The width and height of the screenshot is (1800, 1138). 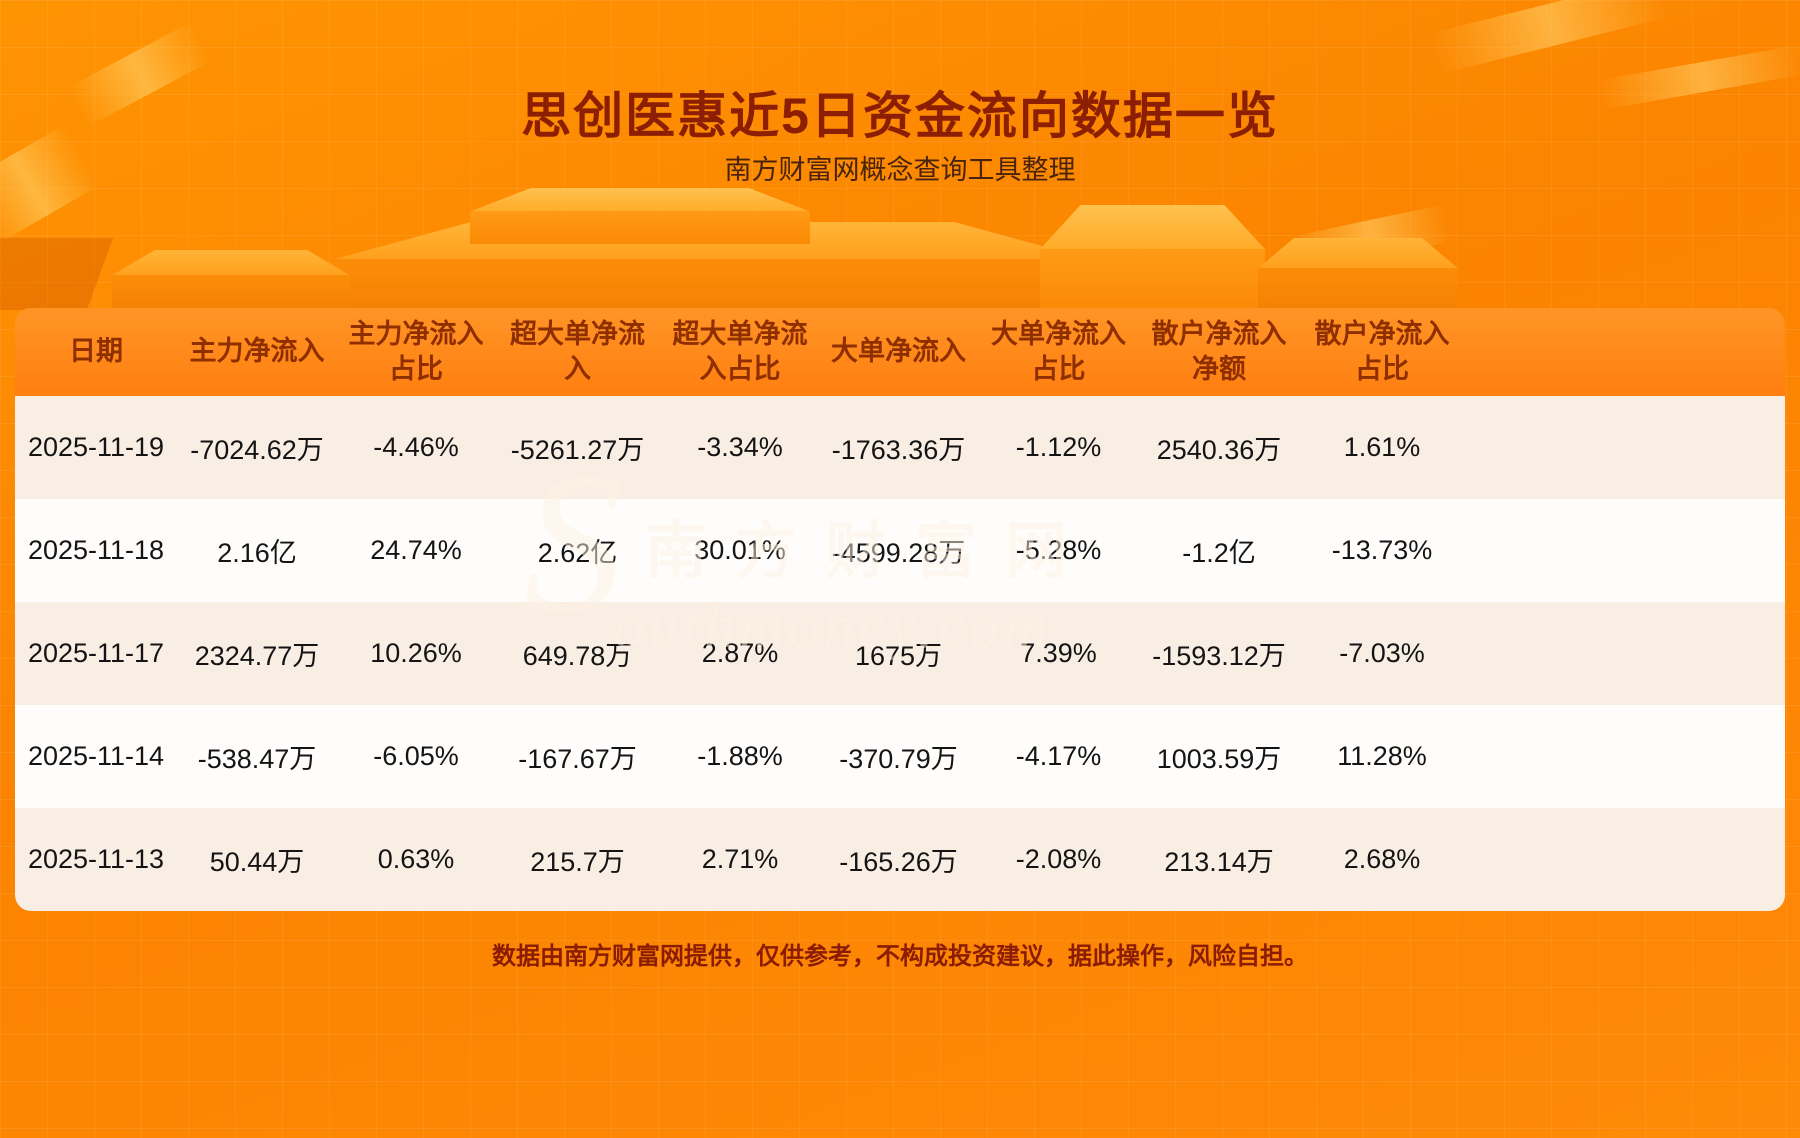 What do you see at coordinates (257, 656) in the screenshot?
I see `value-cell: 2324.77万` at bounding box center [257, 656].